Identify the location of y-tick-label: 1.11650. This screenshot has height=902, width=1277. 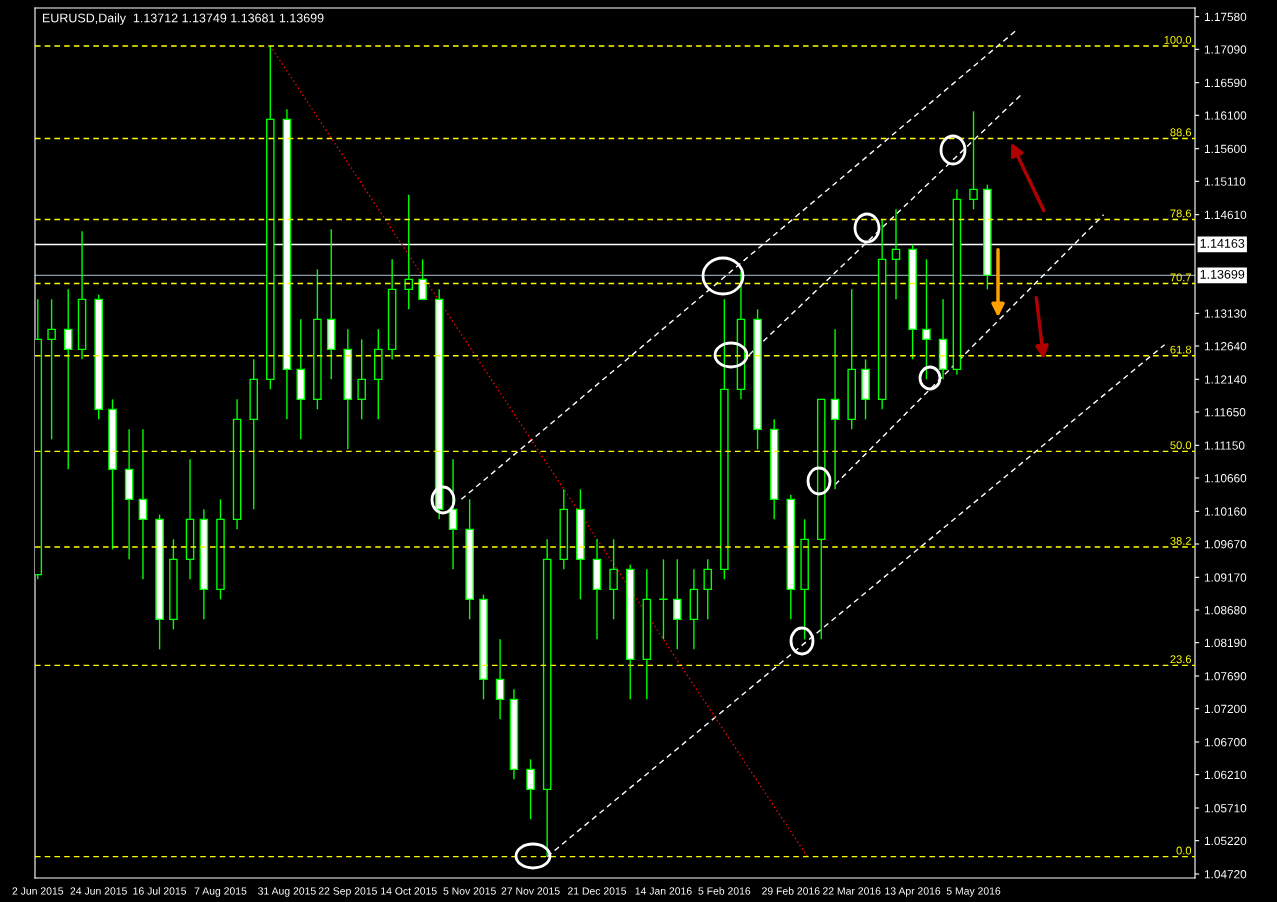
(1225, 412).